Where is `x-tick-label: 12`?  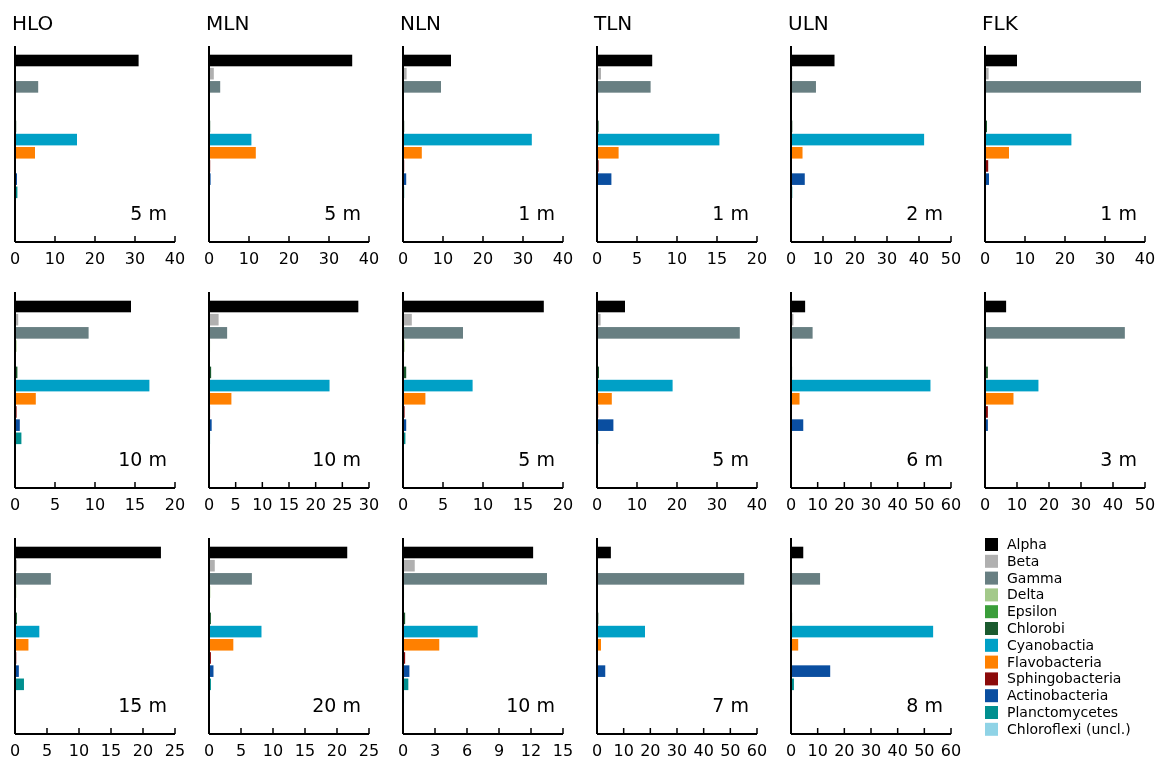 x-tick-label: 12 is located at coordinates (531, 750).